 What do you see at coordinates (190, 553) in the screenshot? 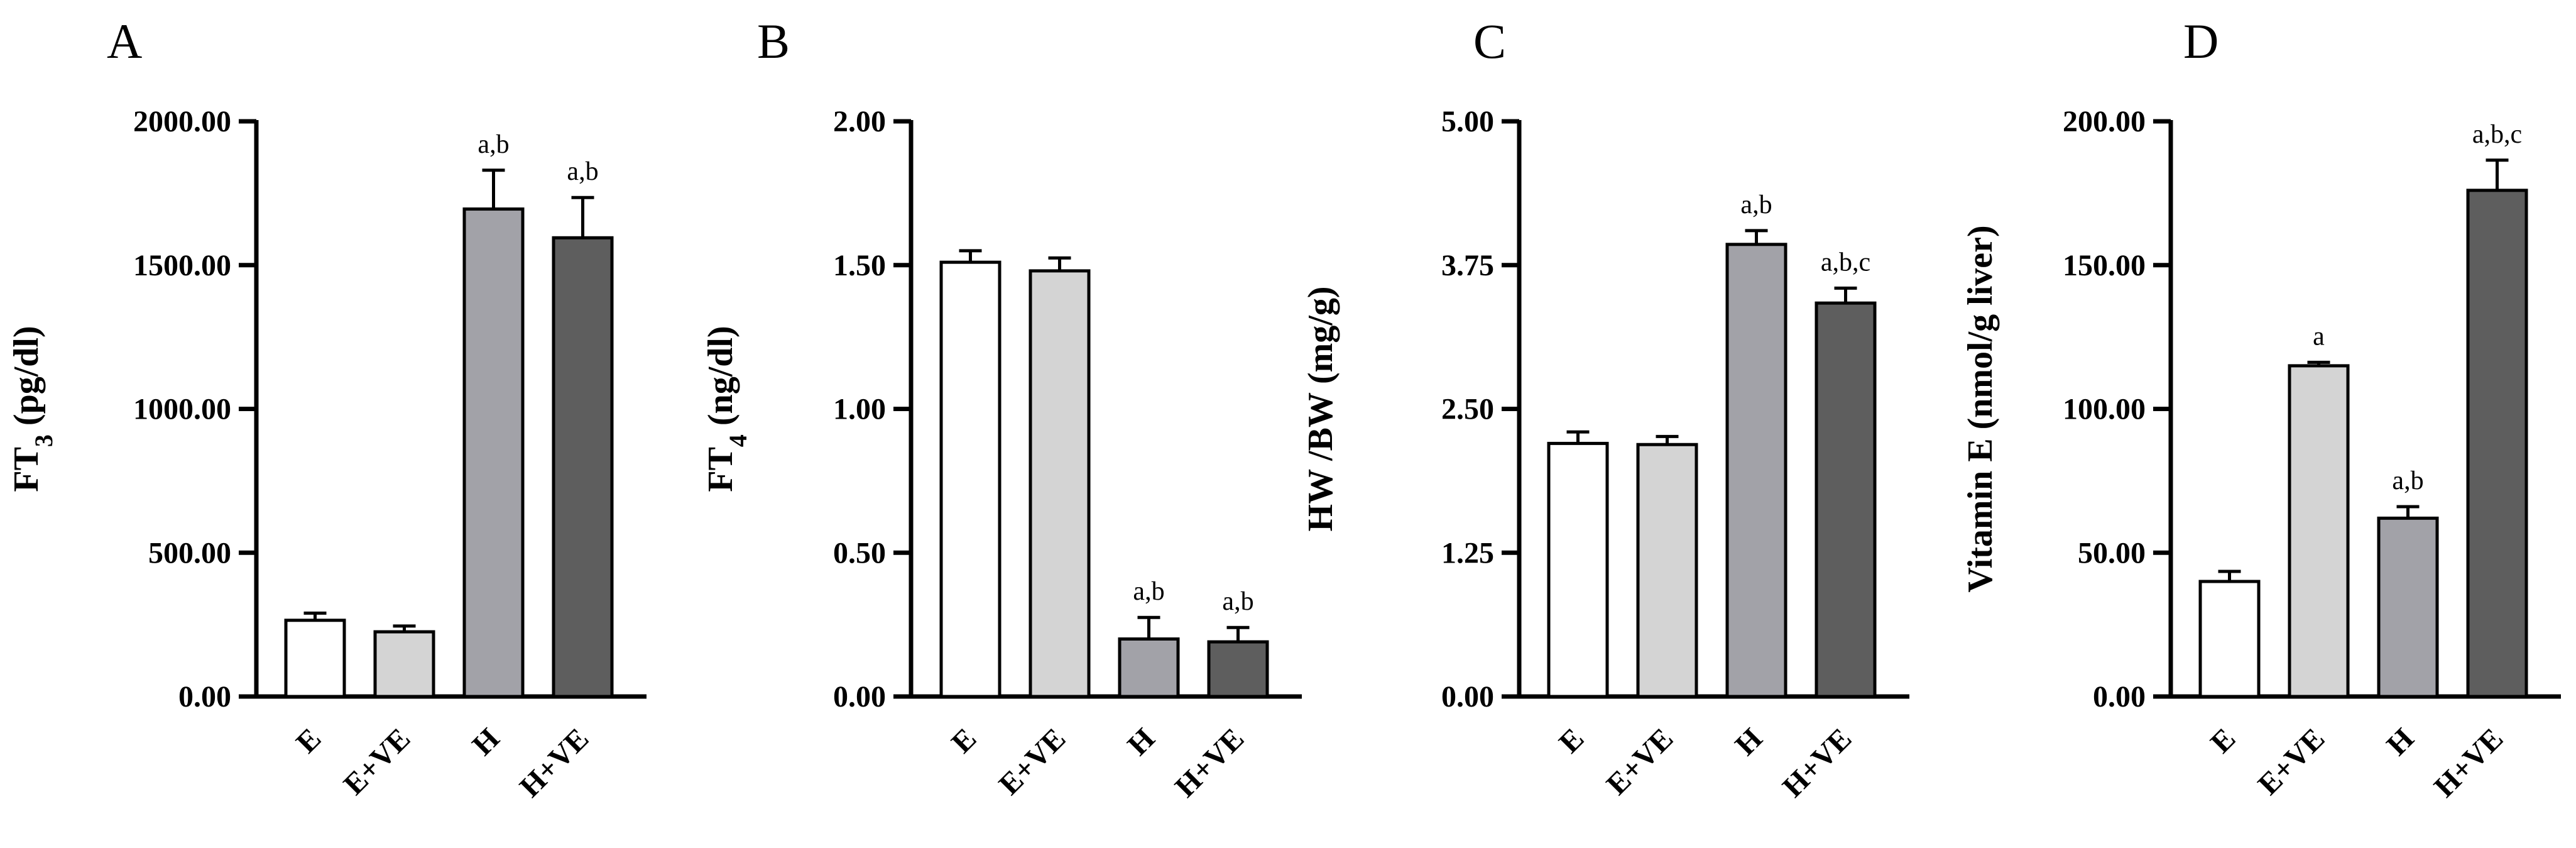
I see `y-tick-label: 500.00` at bounding box center [190, 553].